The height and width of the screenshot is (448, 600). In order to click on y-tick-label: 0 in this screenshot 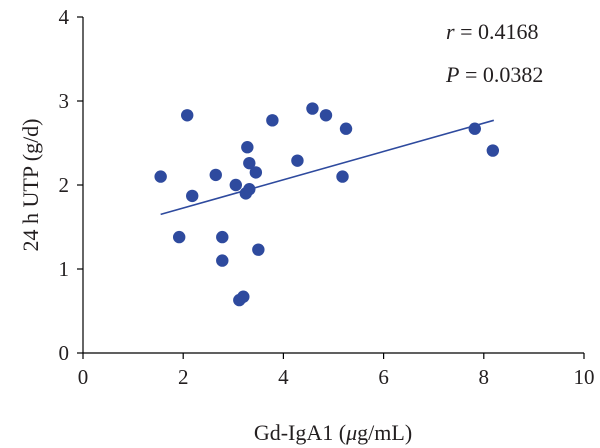, I will do `click(64, 353)`.